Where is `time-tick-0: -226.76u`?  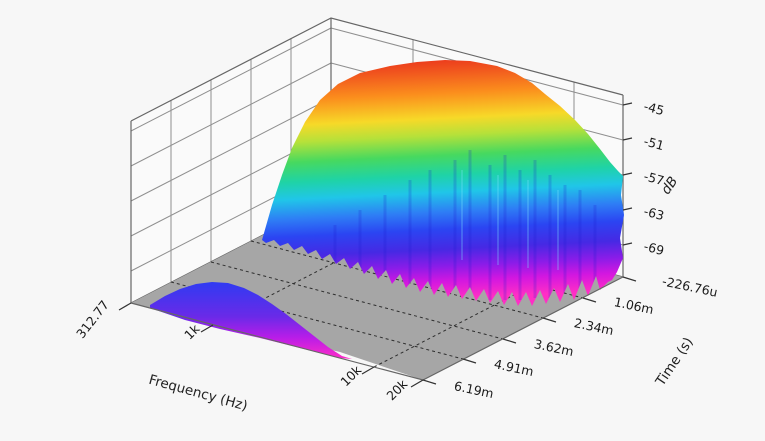 time-tick-0: -226.76u is located at coordinates (690, 286).